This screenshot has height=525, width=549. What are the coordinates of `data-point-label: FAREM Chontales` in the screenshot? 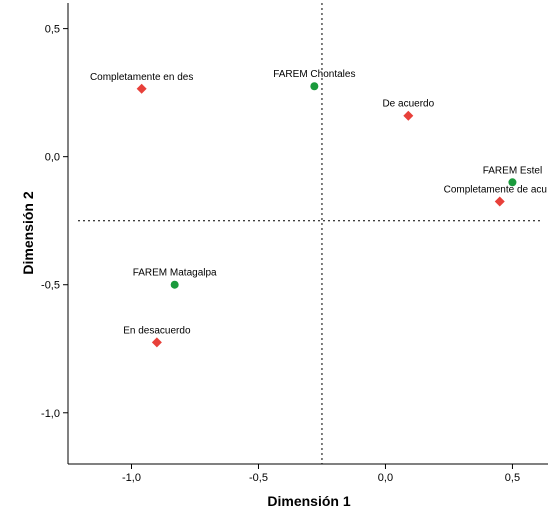 It's located at (314, 74).